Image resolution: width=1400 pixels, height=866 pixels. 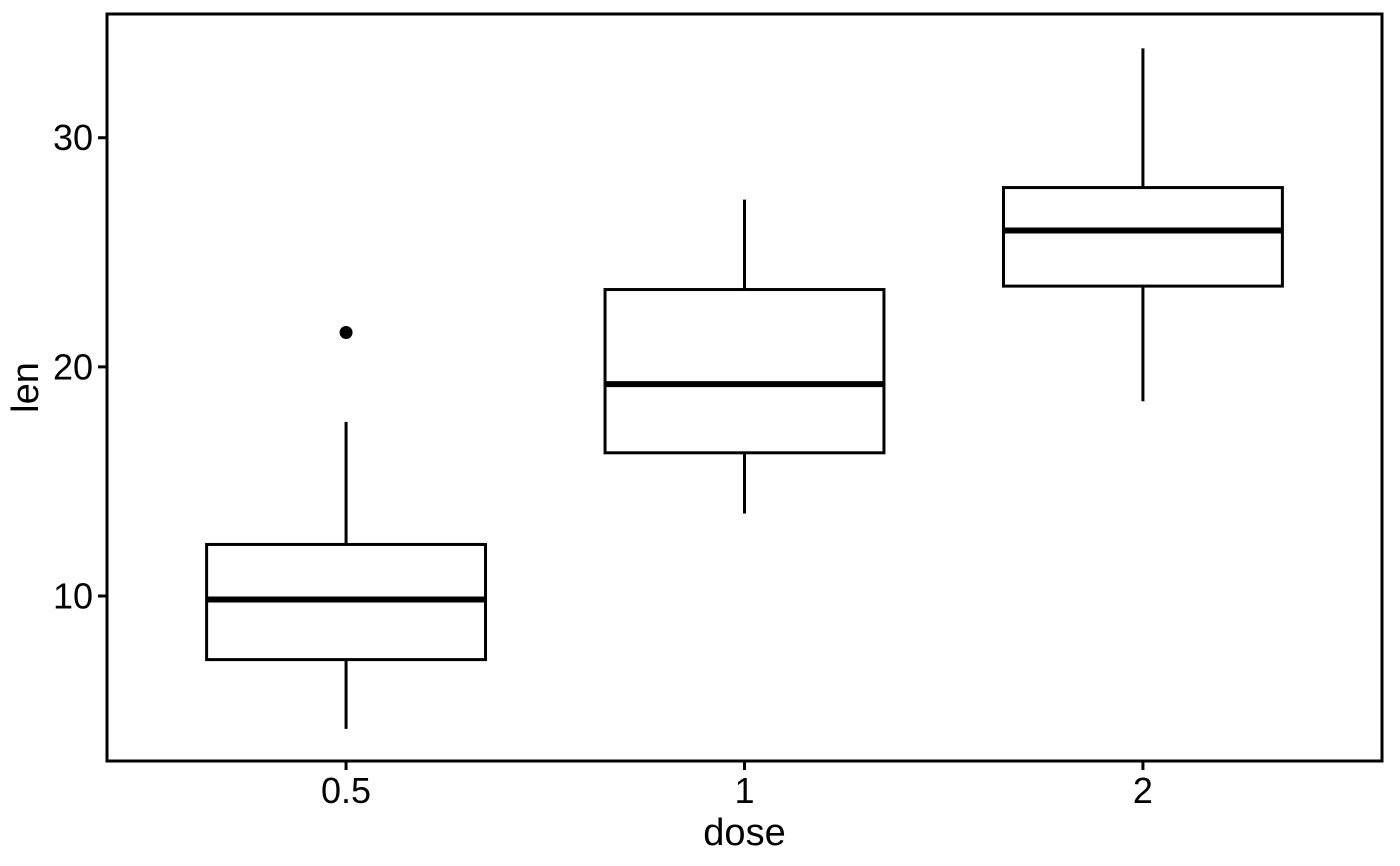 What do you see at coordinates (744, 790) in the screenshot?
I see `x-tick-label: 1` at bounding box center [744, 790].